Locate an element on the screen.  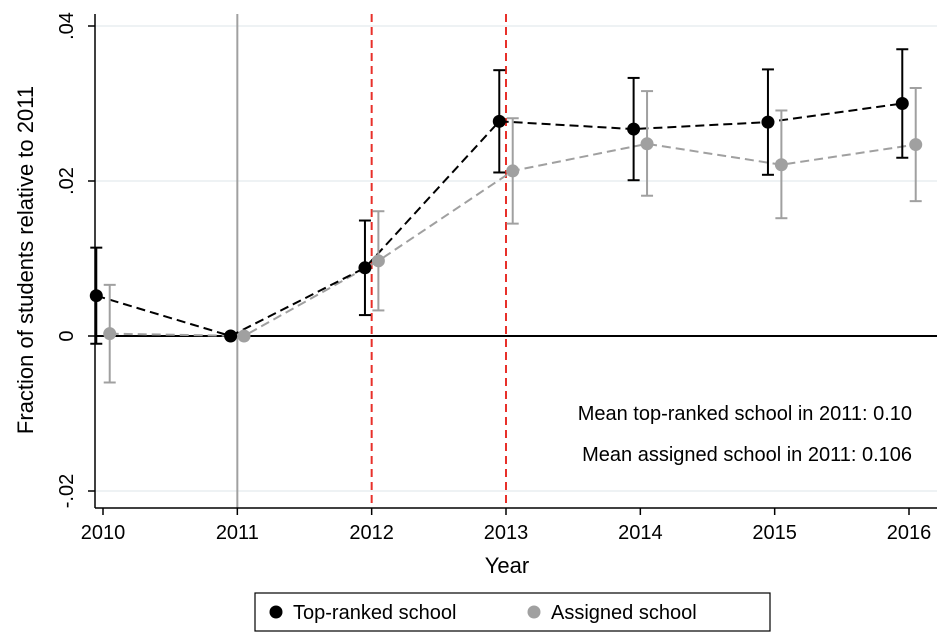
x-axis-title: Year is located at coordinates (507, 565).